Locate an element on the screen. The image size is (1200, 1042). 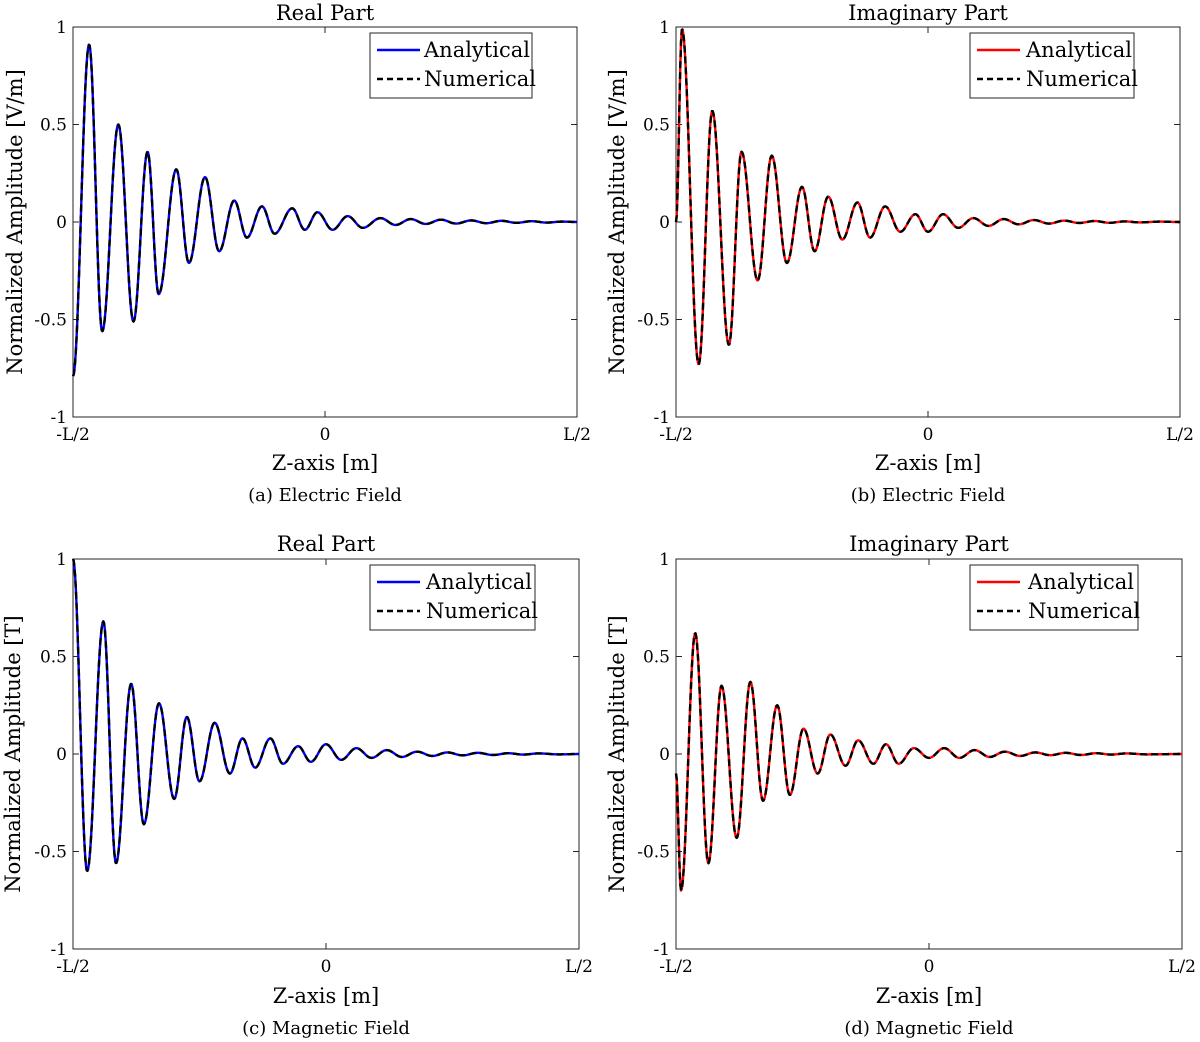
panel-caption: (c) Magnetic Field is located at coordinates (326, 1028).